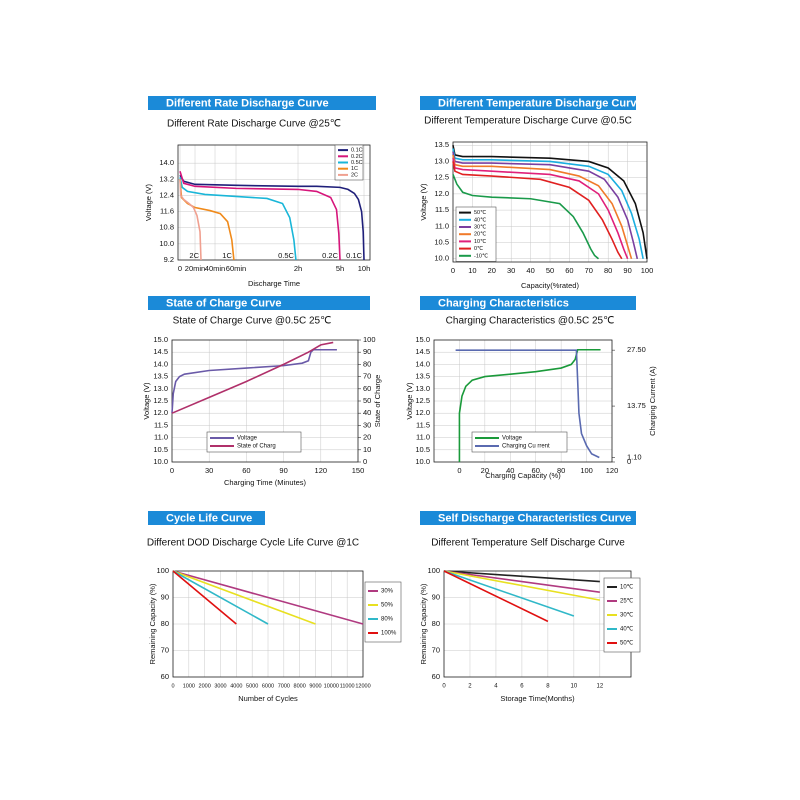  Describe the element at coordinates (300, 686) in the screenshot. I see `x-tick-label: 8000` at that location.